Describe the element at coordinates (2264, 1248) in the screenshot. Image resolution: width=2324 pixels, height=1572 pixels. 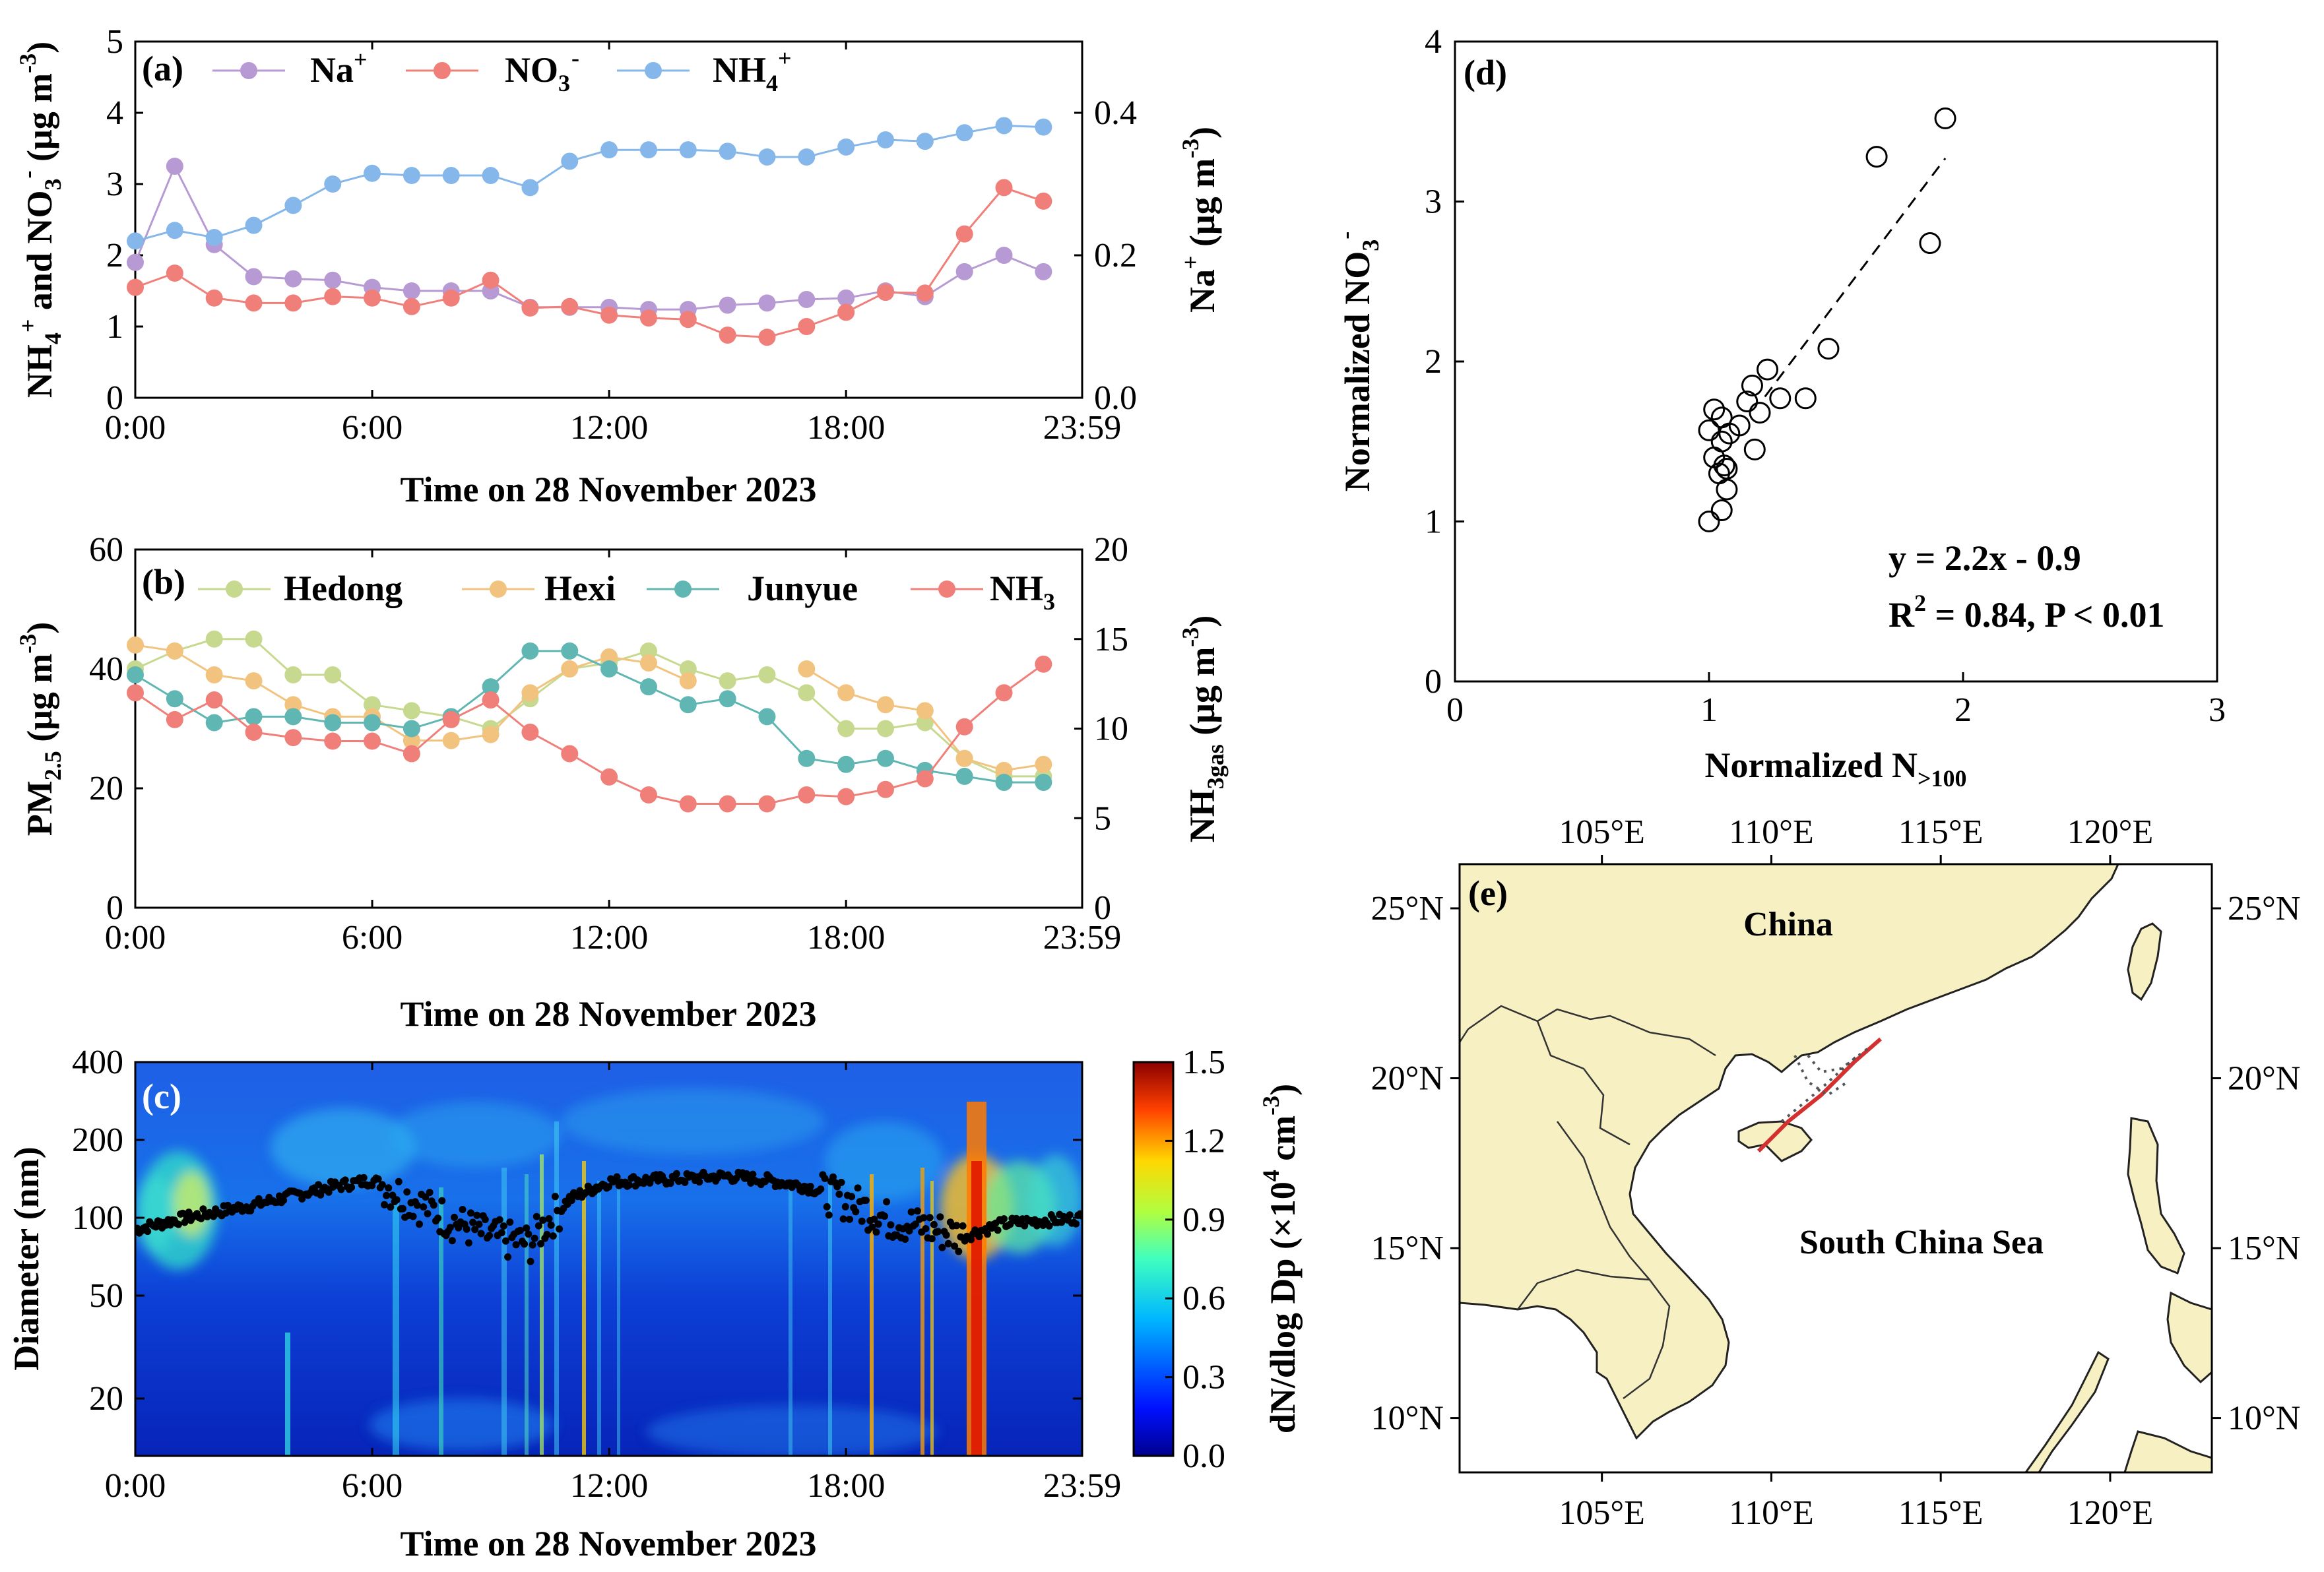
I see `lat-tick-label-right: 15°N` at that location.